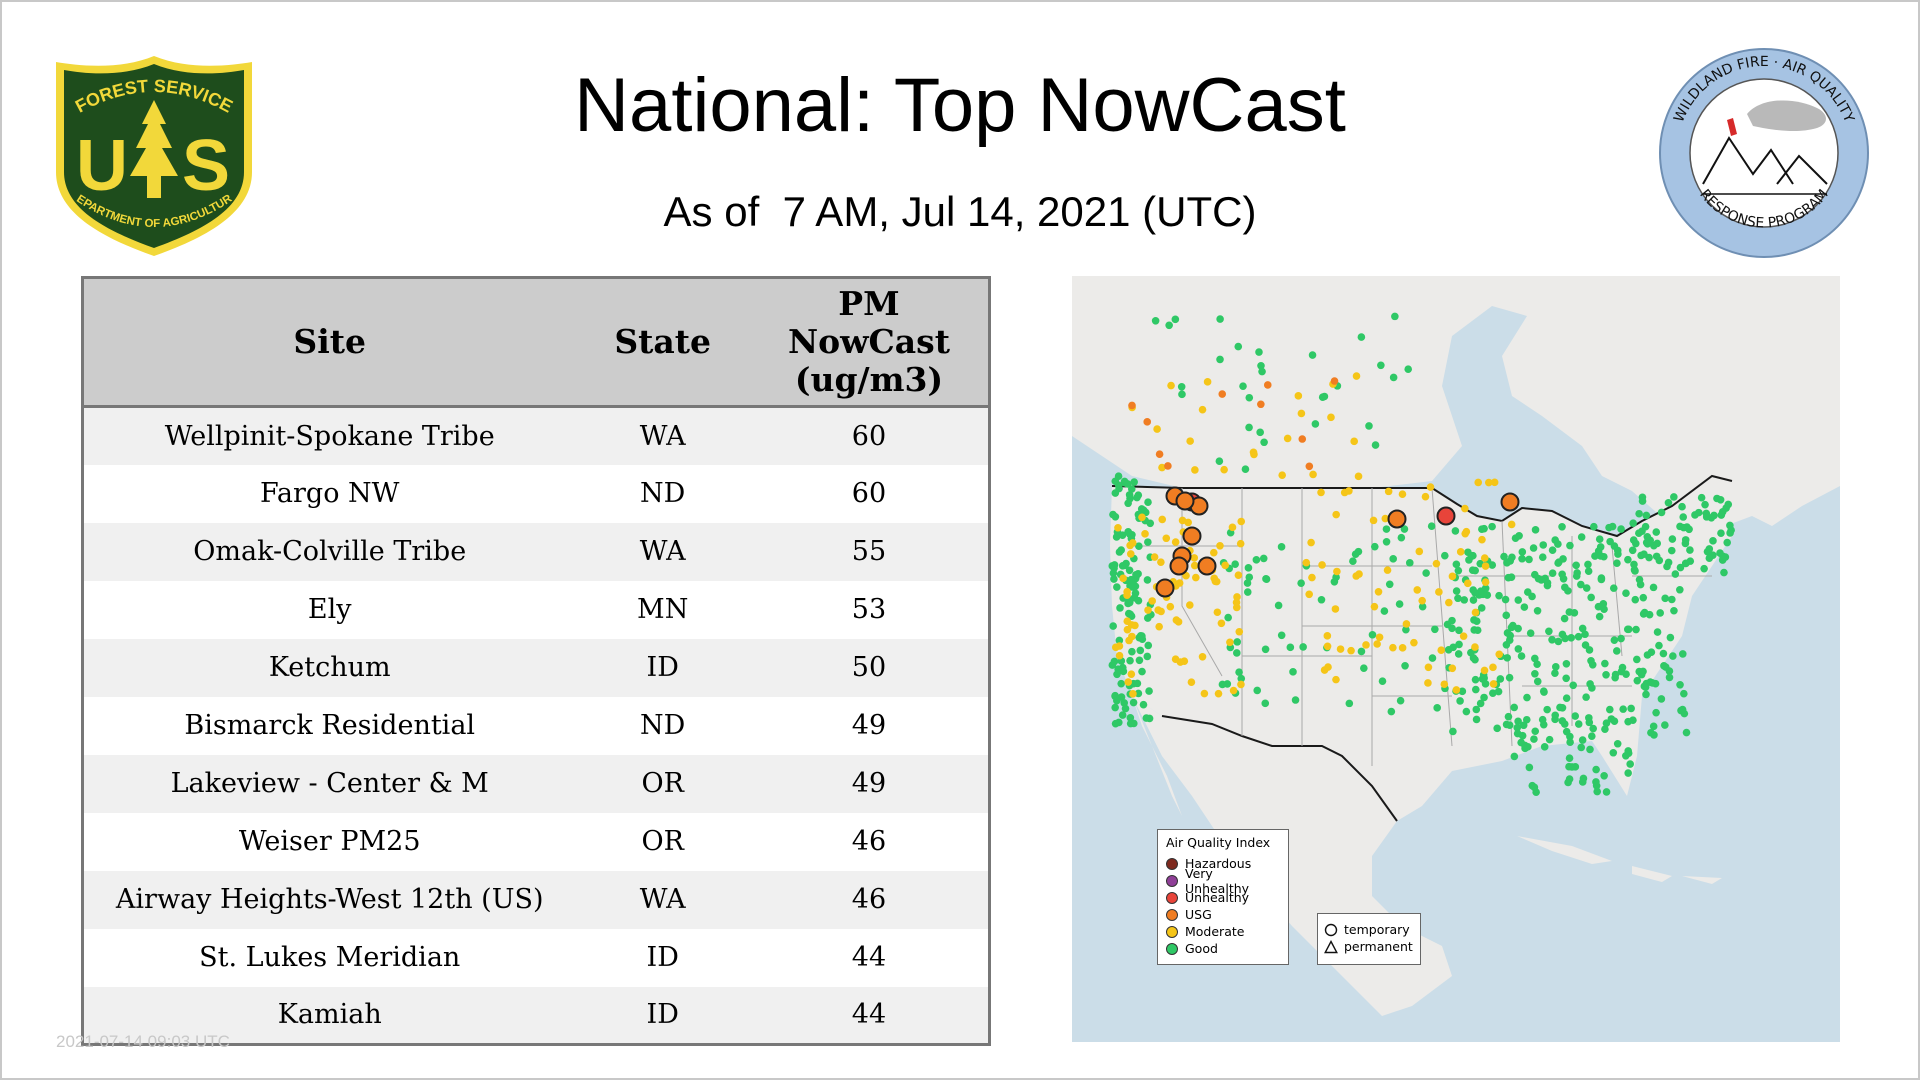  What do you see at coordinates (1765, 147) in the screenshot?
I see `mountains-smoke-icon` at bounding box center [1765, 147].